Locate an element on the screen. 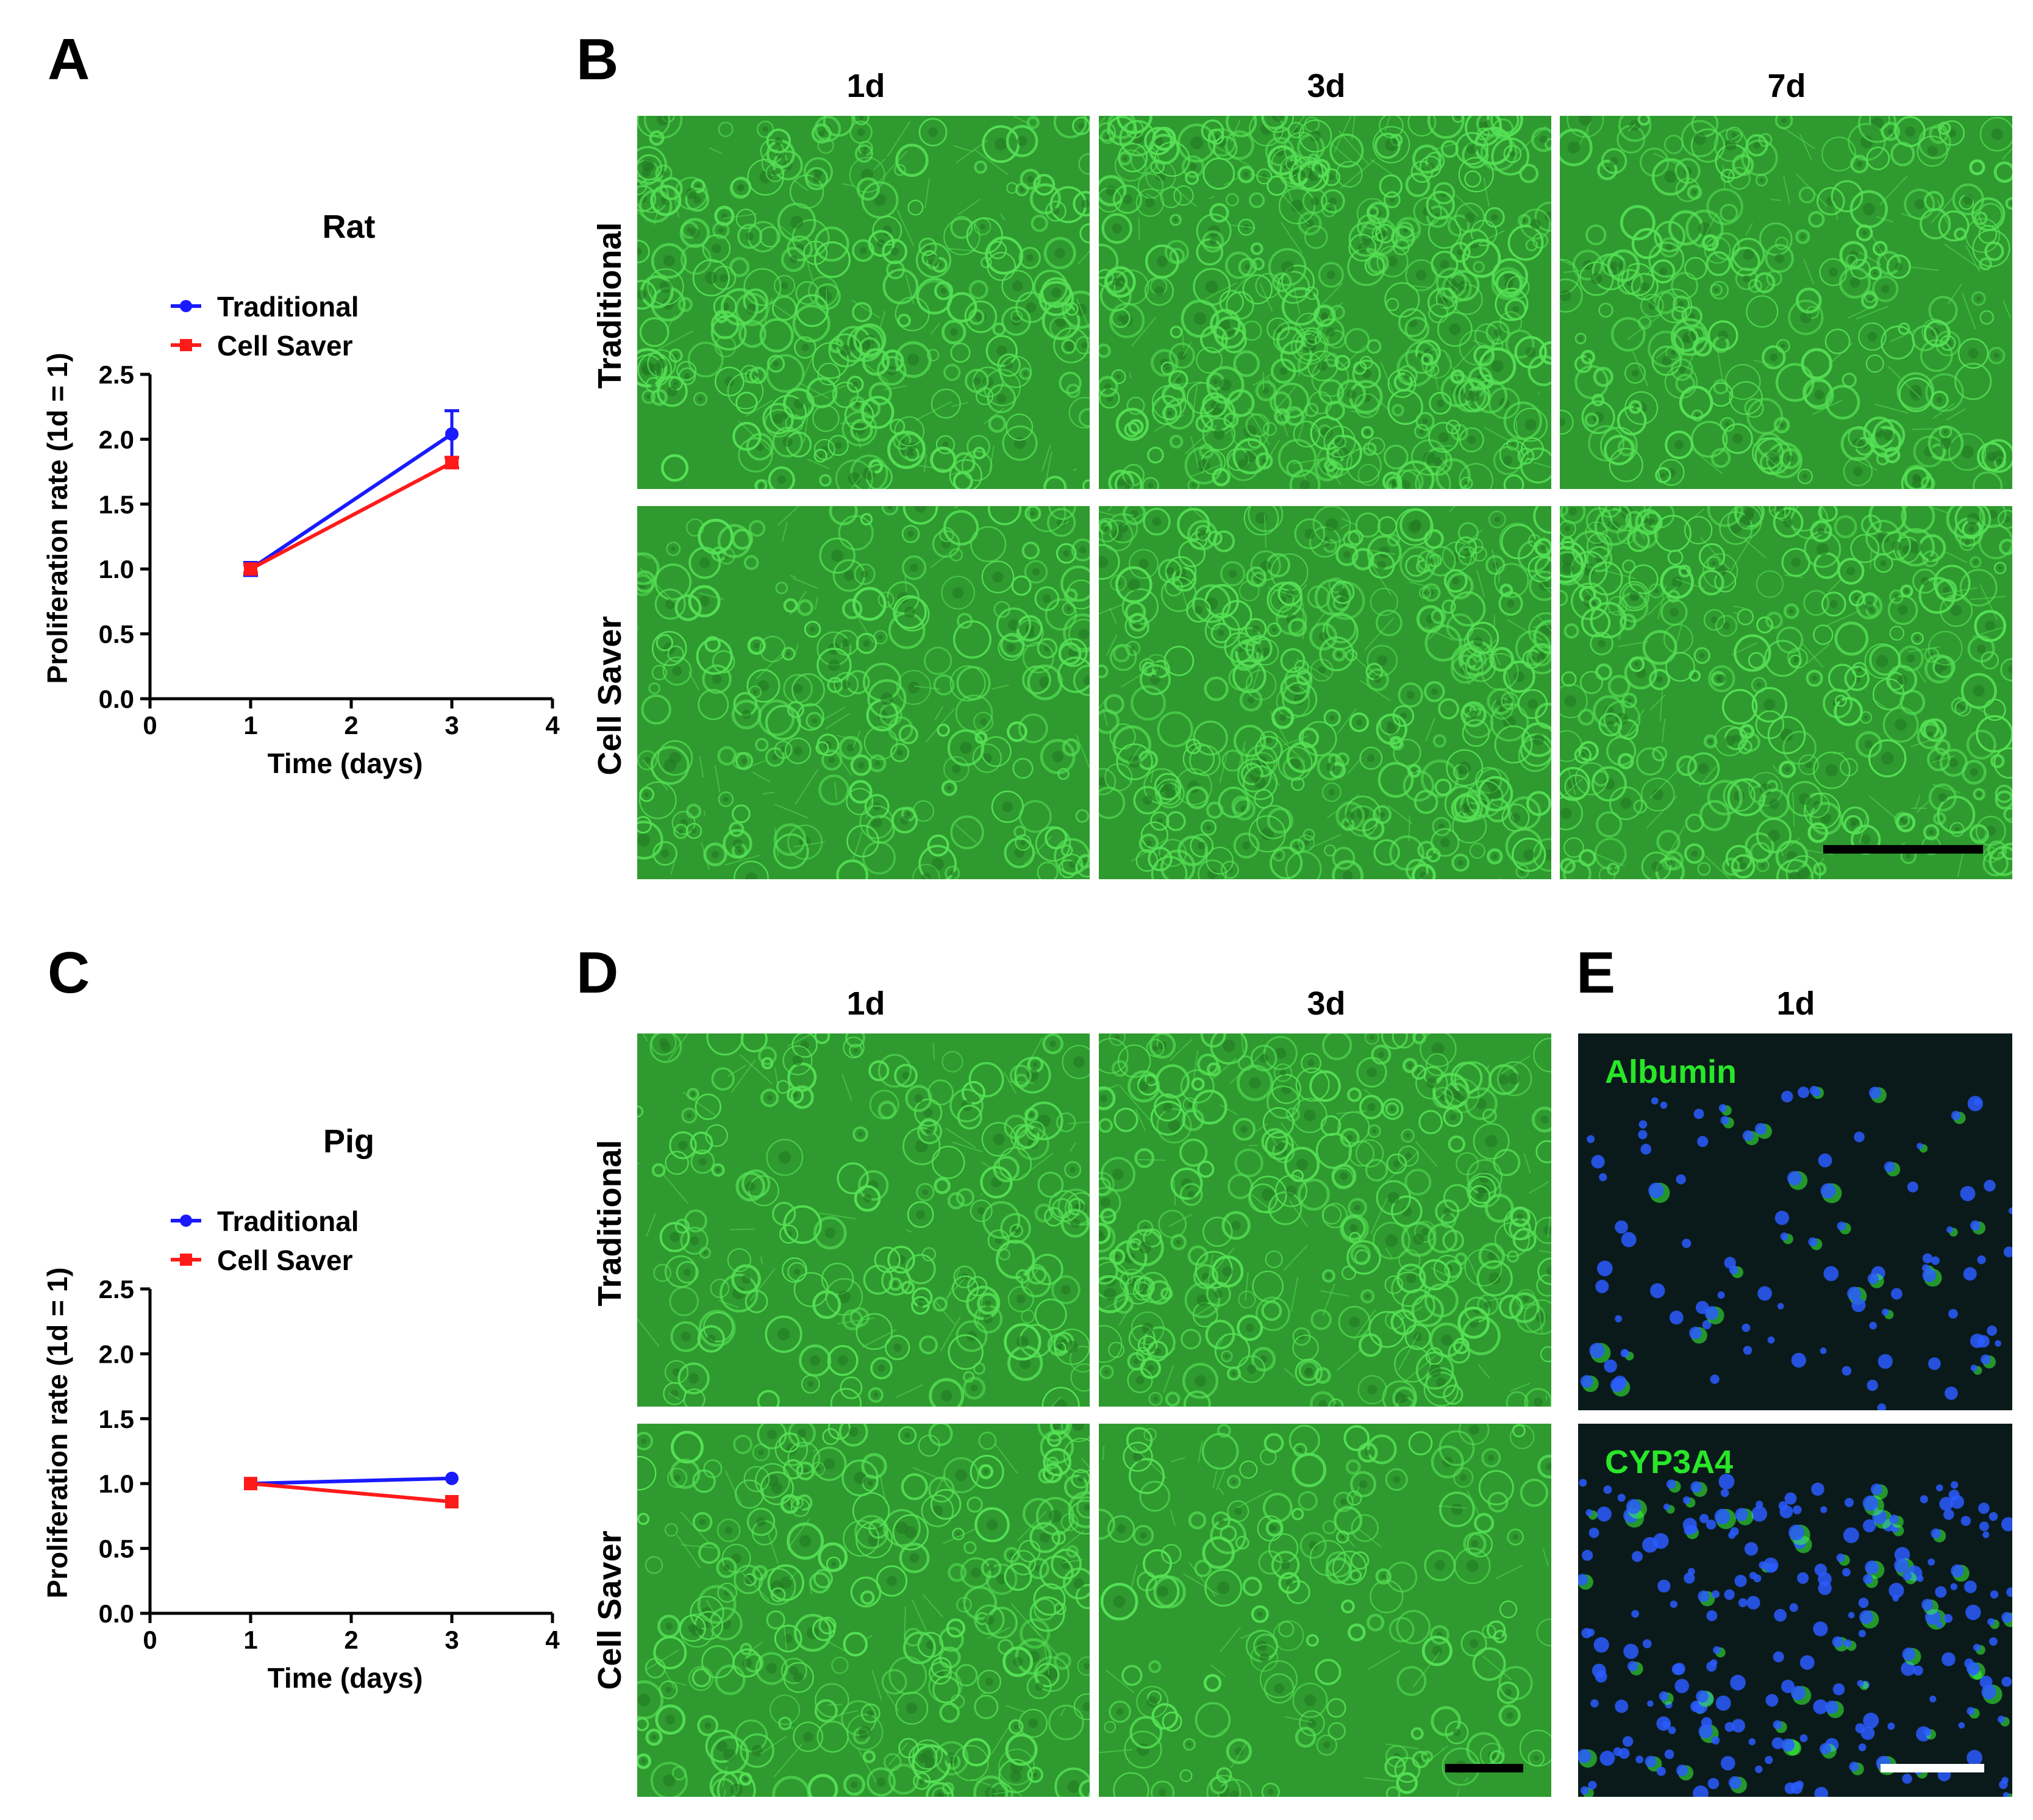 The width and height of the screenshot is (2033, 1820). micrograph-d-traditional-3d is located at coordinates (1325, 1220).